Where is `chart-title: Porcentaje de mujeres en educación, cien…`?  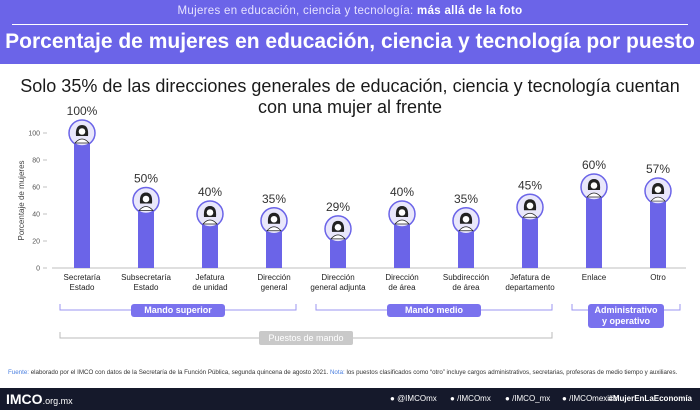
chart-title: Porcentaje de mujeres en educación, cien… is located at coordinates (350, 41).